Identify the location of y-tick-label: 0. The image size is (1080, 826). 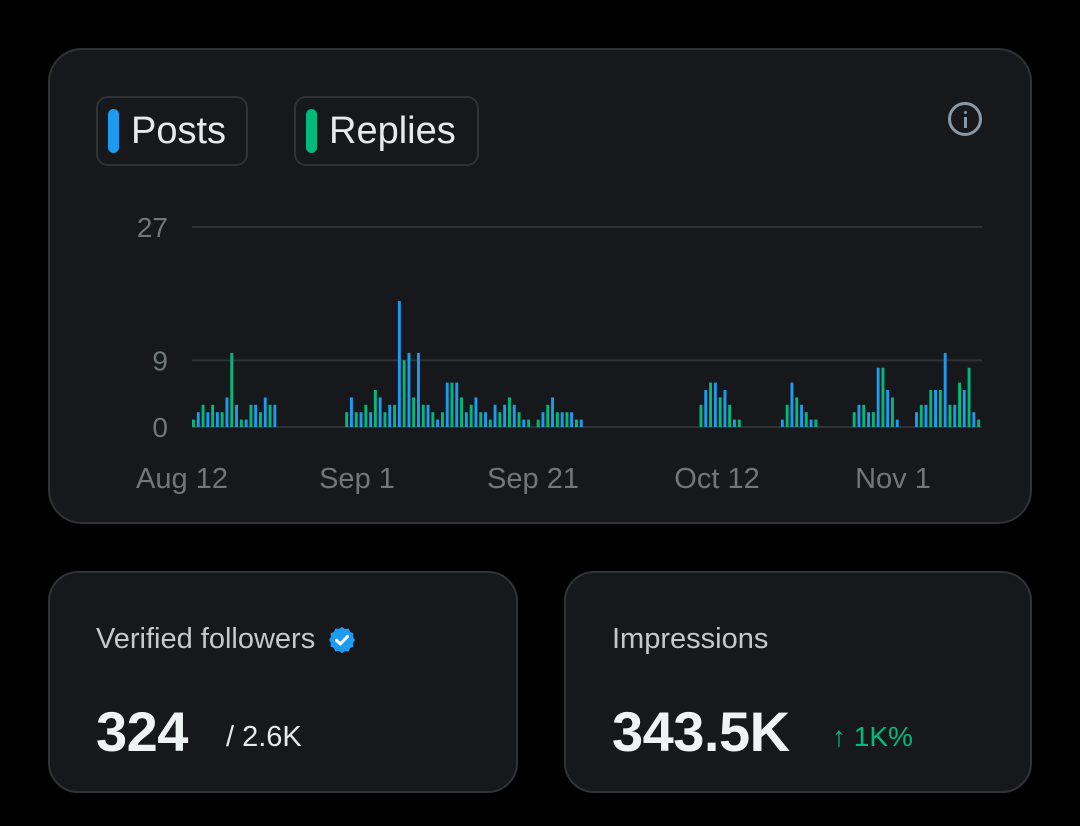
(160, 427).